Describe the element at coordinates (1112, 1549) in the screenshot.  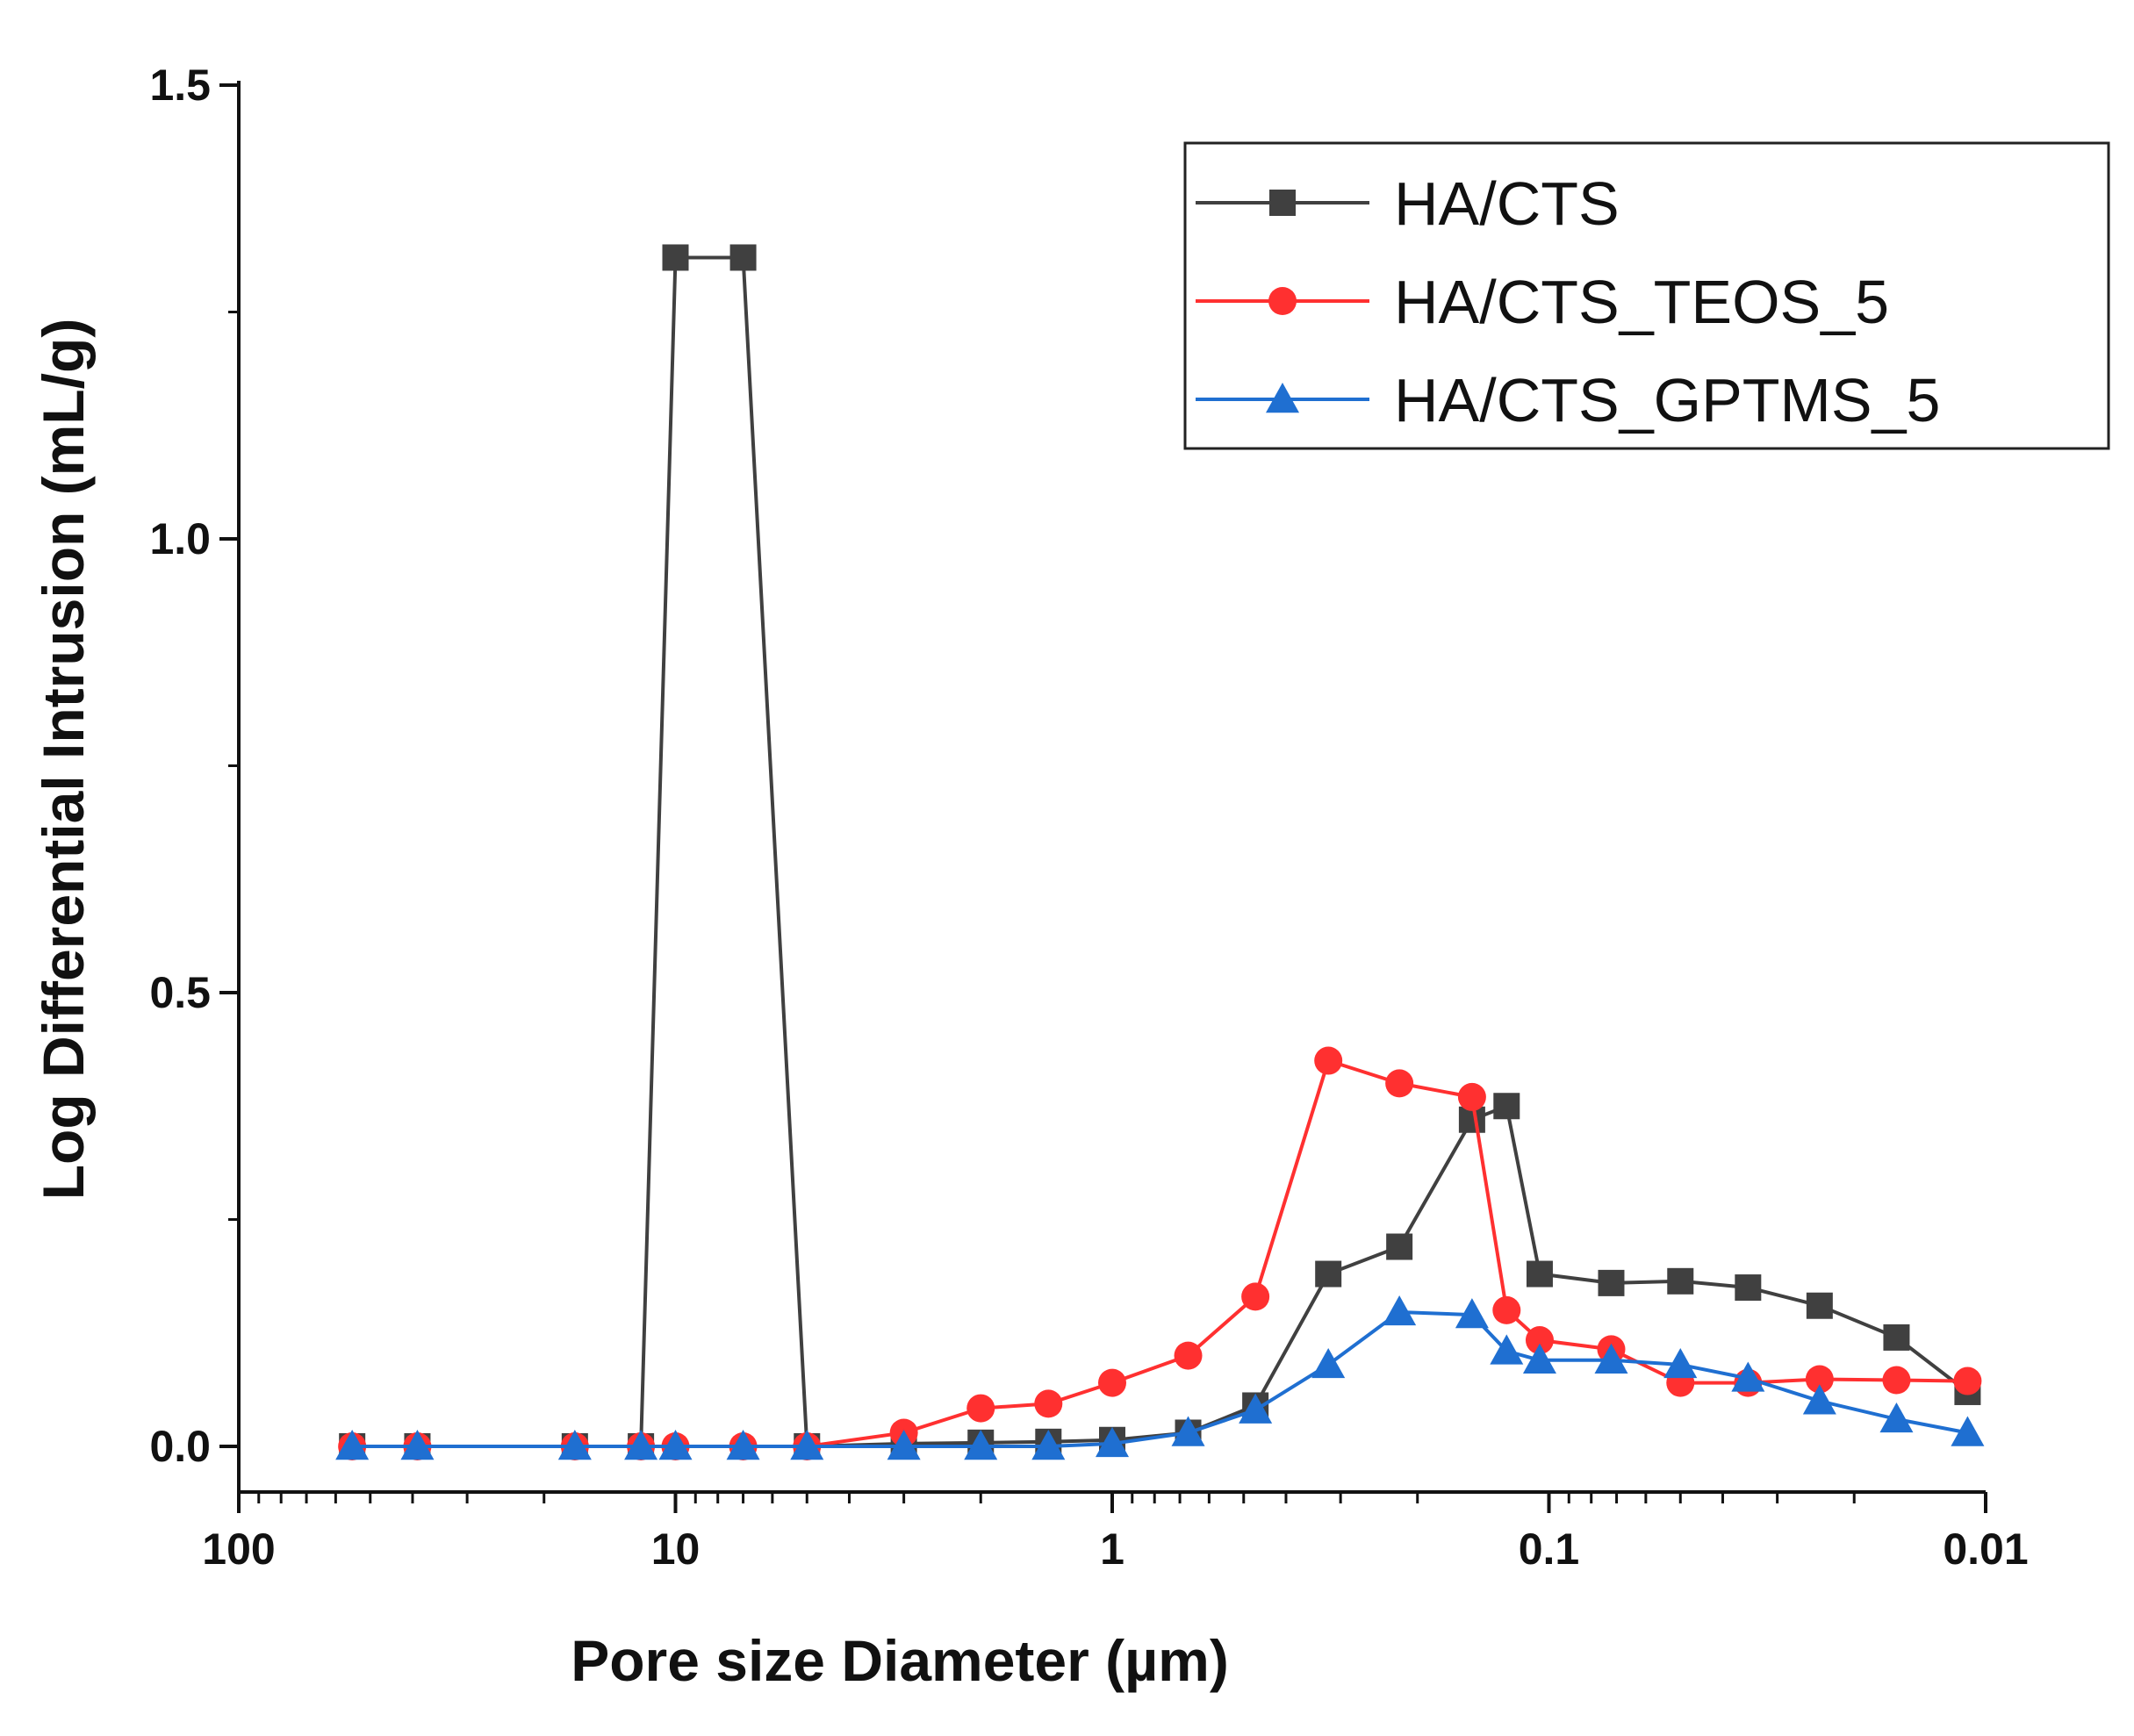
I see `x-tick-label: 1` at that location.